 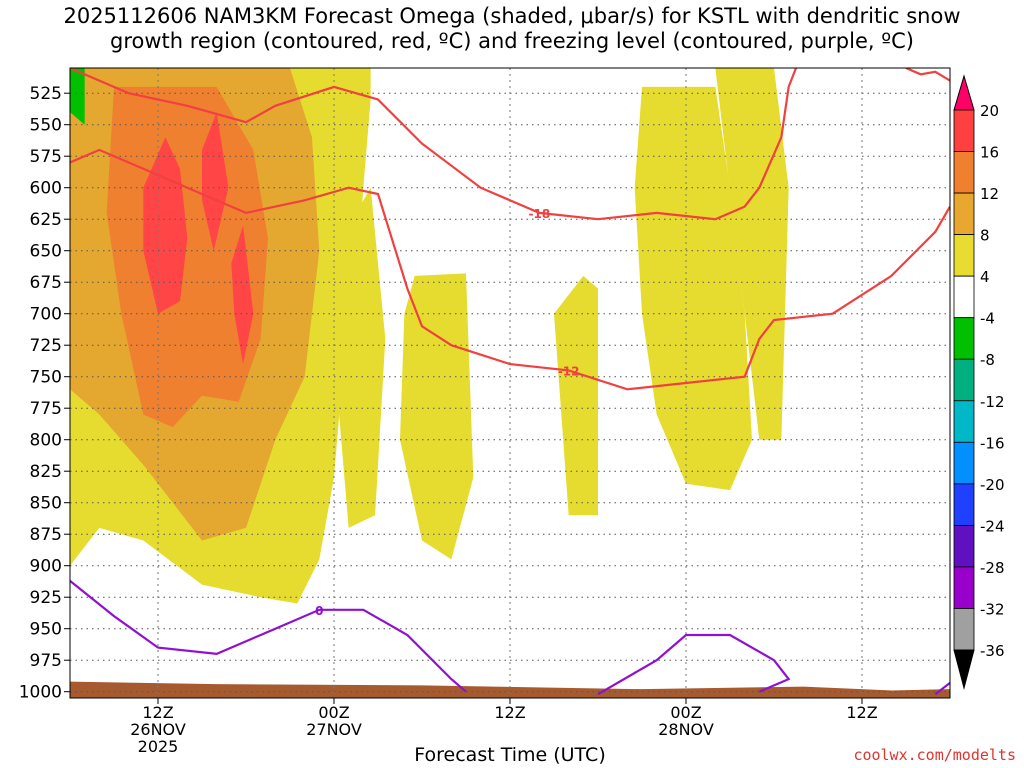 What do you see at coordinates (46, 157) in the screenshot?
I see `y-tick-label-575: 575` at bounding box center [46, 157].